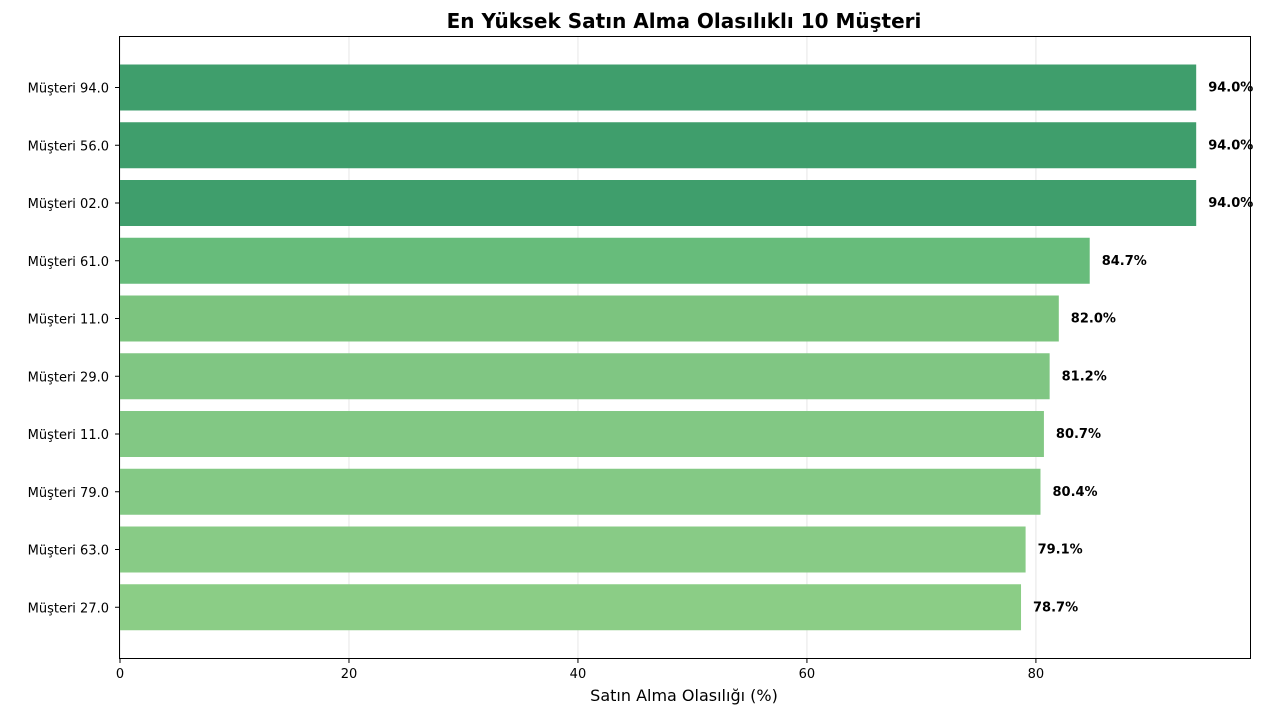 The width and height of the screenshot is (1280, 712). I want to click on x-axis-ticks: 0 20 40 60 80, so click(580, 670).